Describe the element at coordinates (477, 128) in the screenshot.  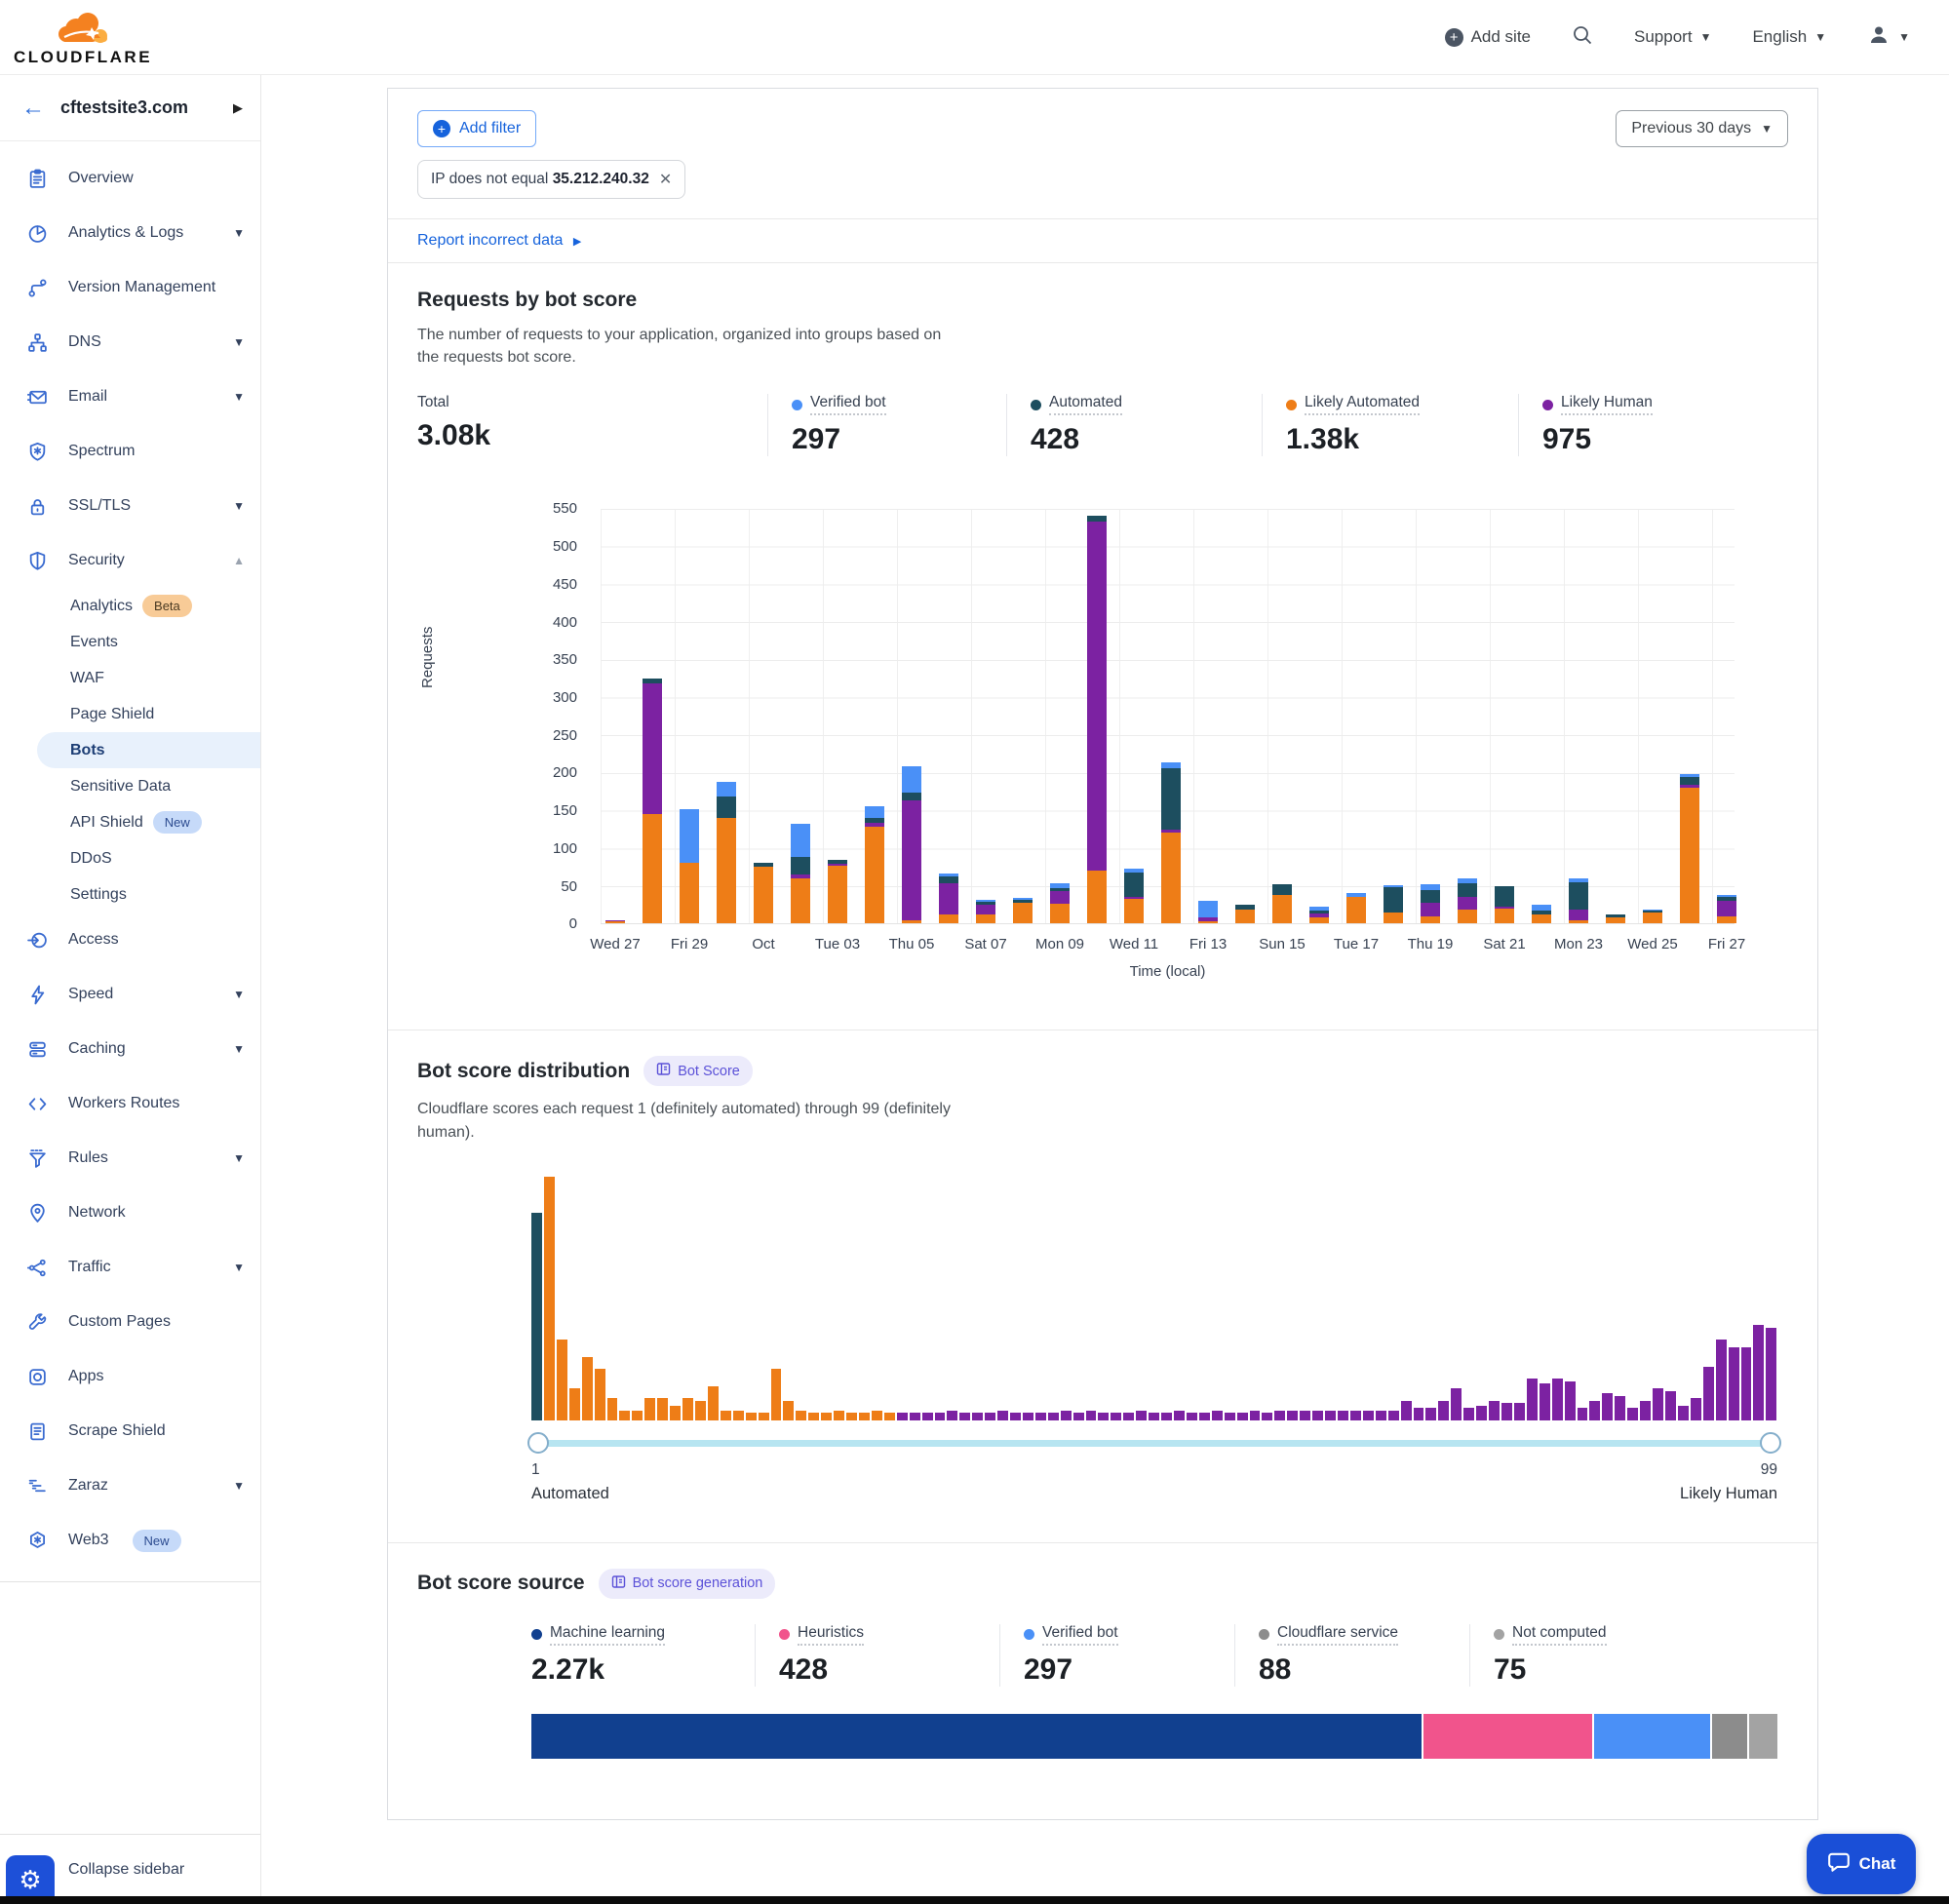
I see `add-filter-button: + Add filter` at that location.